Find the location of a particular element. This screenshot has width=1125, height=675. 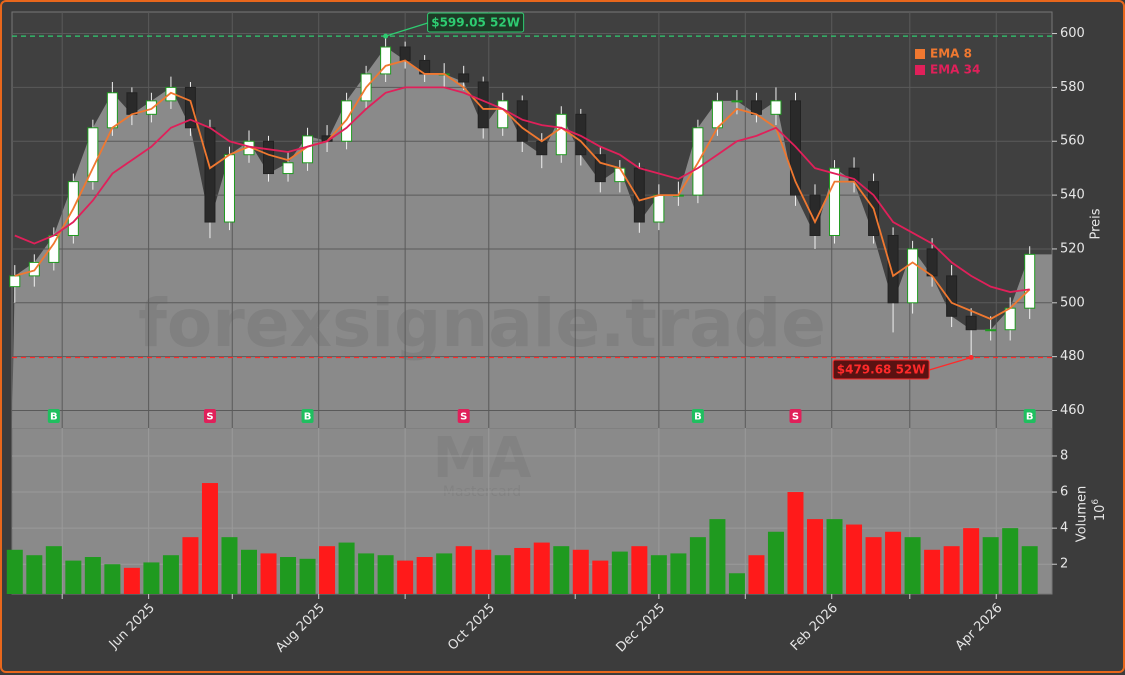

x-tick-label: Oct 2025 is located at coordinates (471, 627).